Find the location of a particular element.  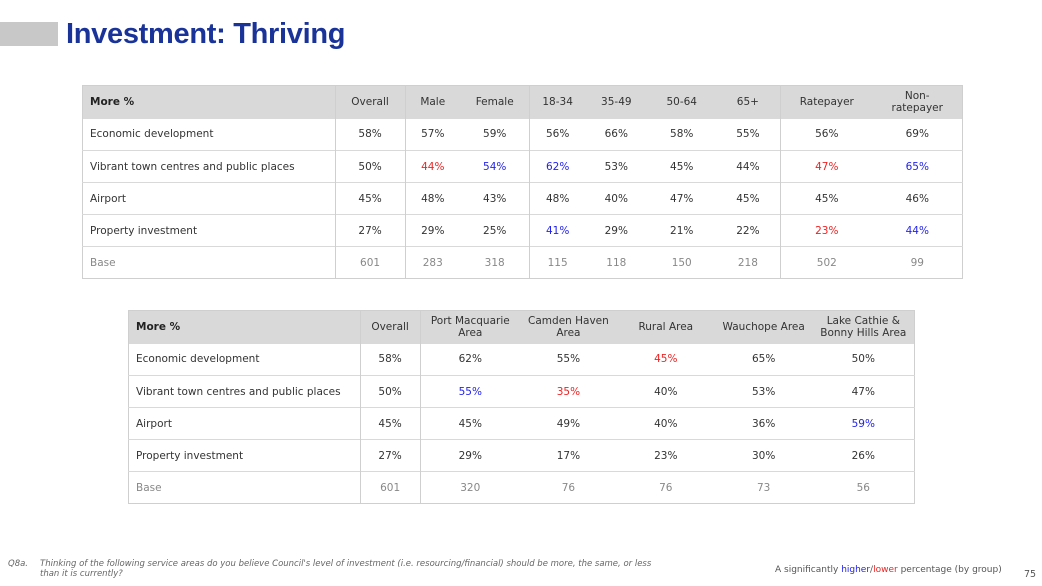

table-cell: 41% is located at coordinates (557, 230).